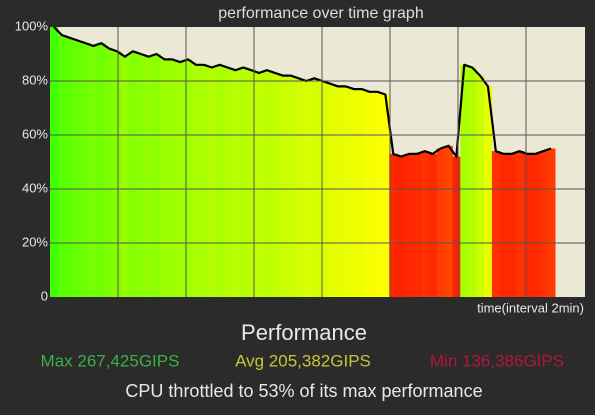  Describe the element at coordinates (530, 307) in the screenshot. I see `x-axis-label: time(interval 2min)` at that location.